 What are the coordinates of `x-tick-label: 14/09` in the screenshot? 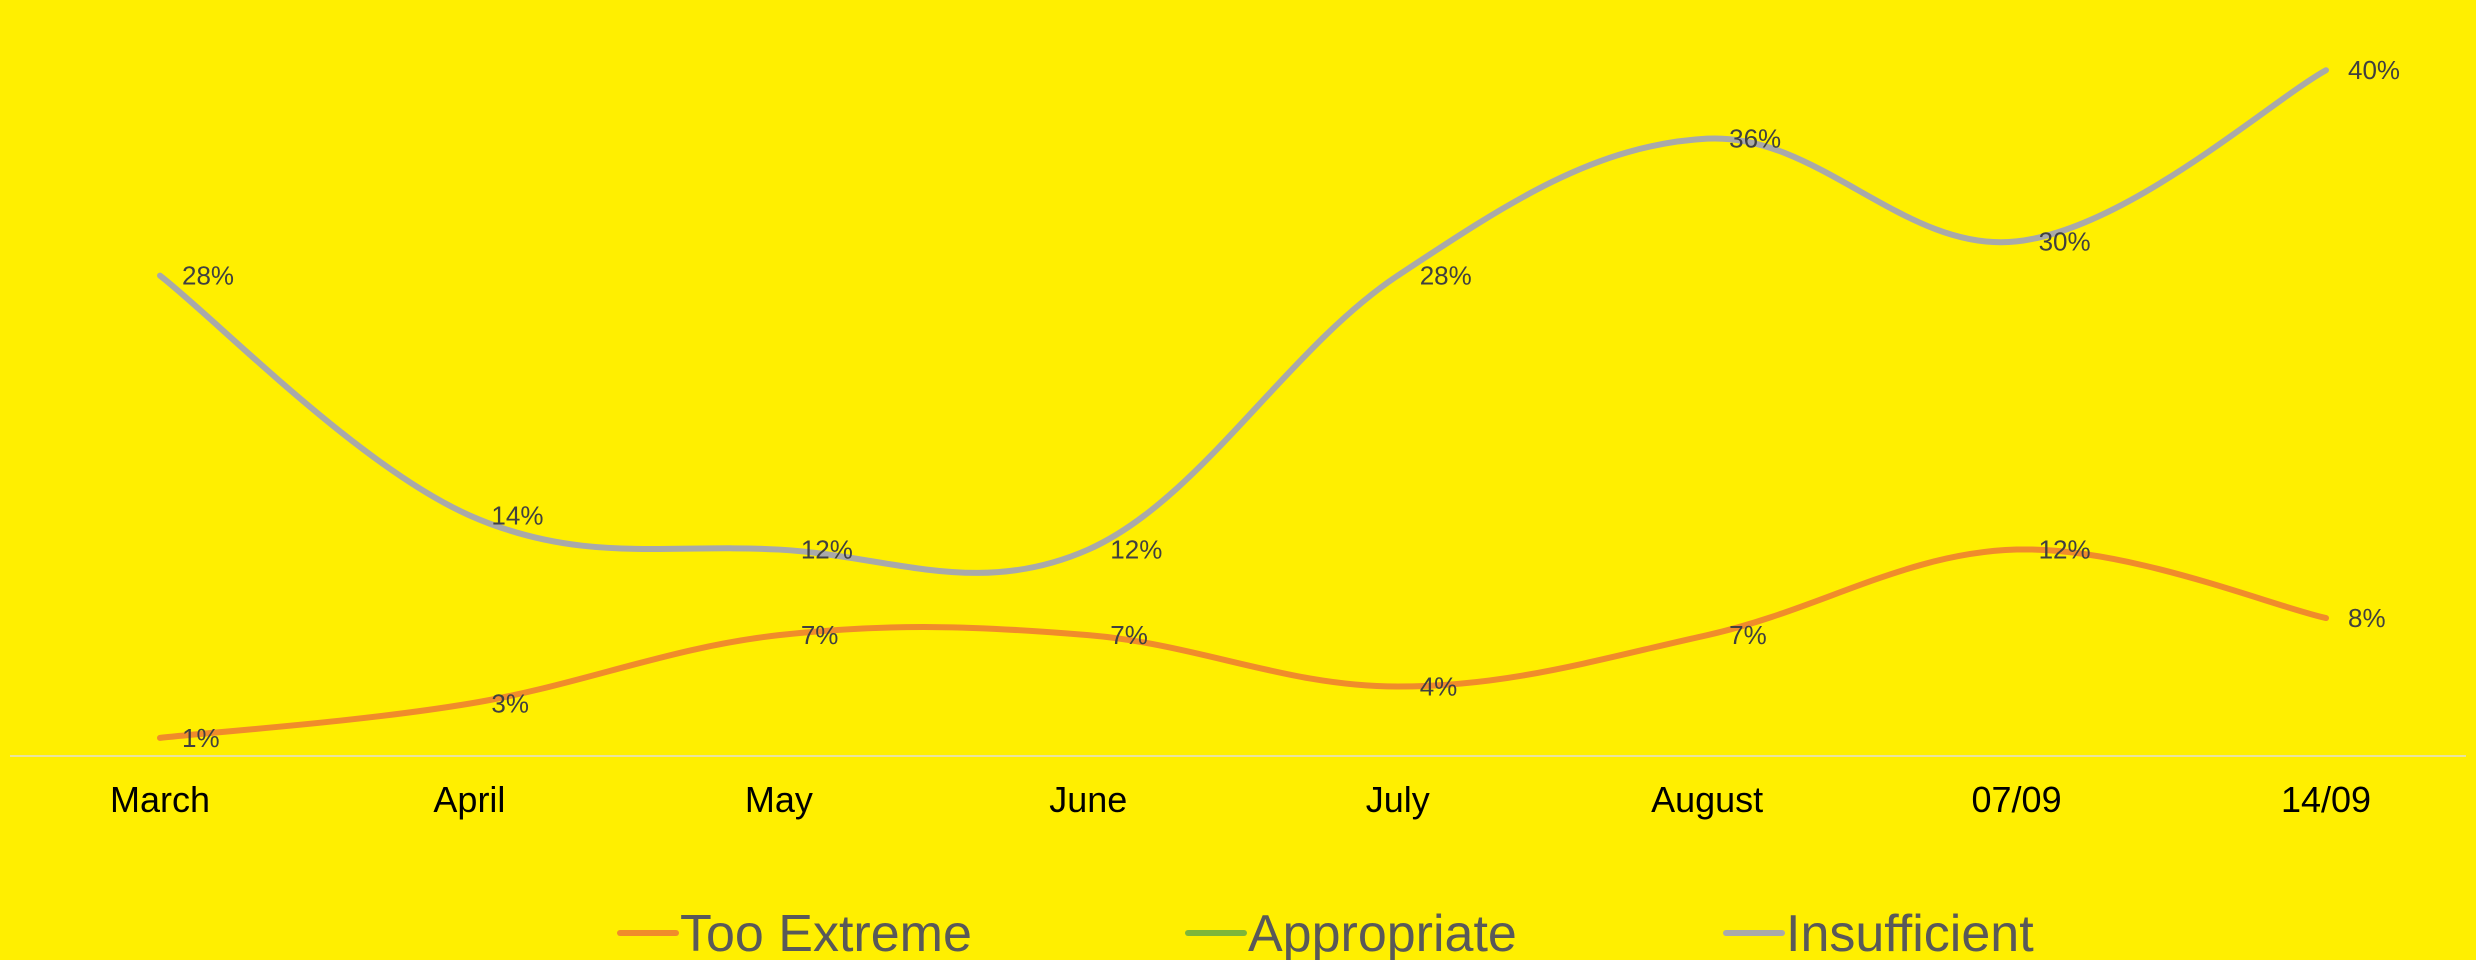 It's located at (2326, 799).